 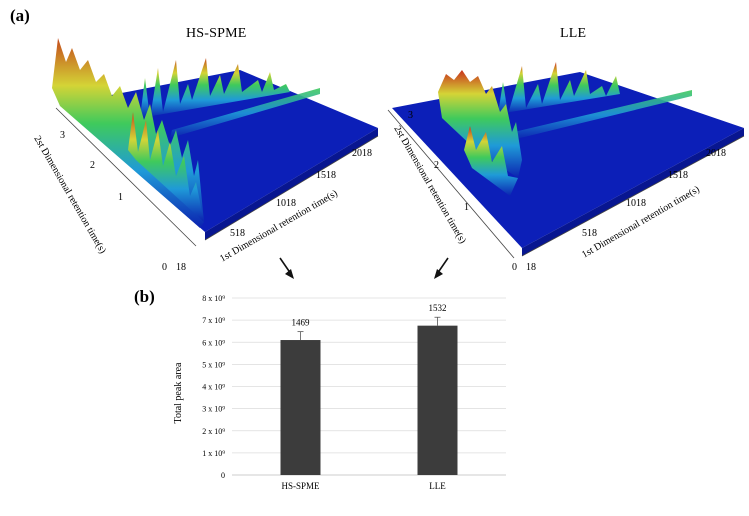 I want to click on x-tick-label: HS-SPME, so click(x=300, y=486).